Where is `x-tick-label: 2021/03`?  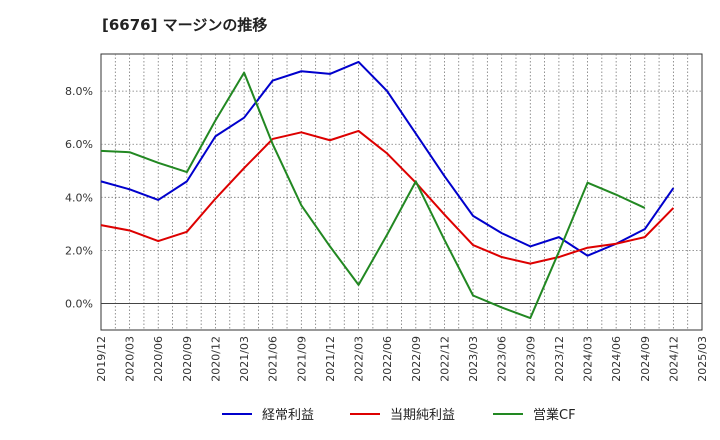 x-tick-label: 2021/03 is located at coordinates (244, 359).